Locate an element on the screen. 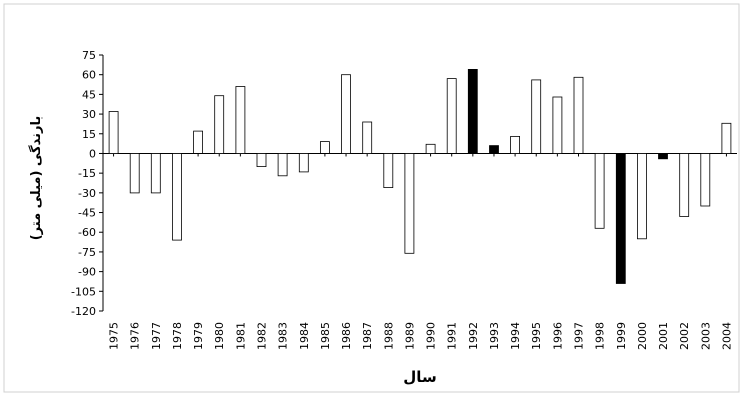 The image size is (743, 400). x-tick-label-1986: 1986 is located at coordinates (346, 336).